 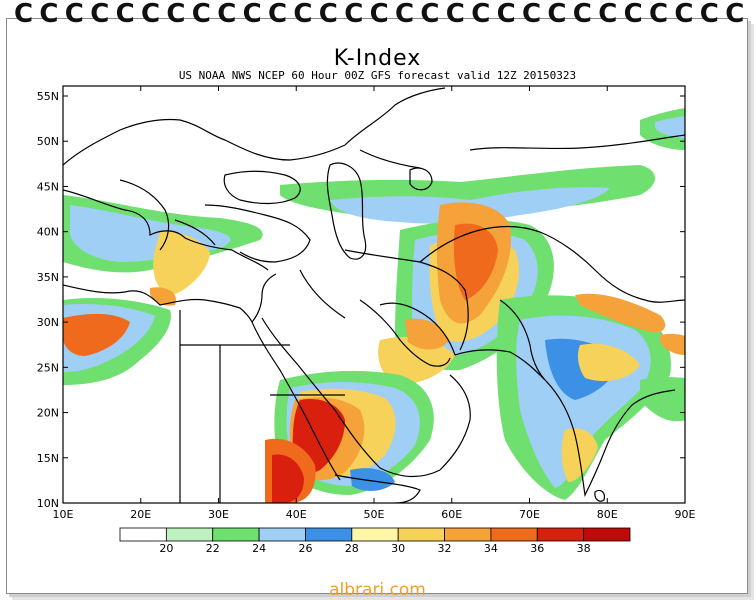 I want to click on latitude-label: 35N, so click(x=48, y=277).